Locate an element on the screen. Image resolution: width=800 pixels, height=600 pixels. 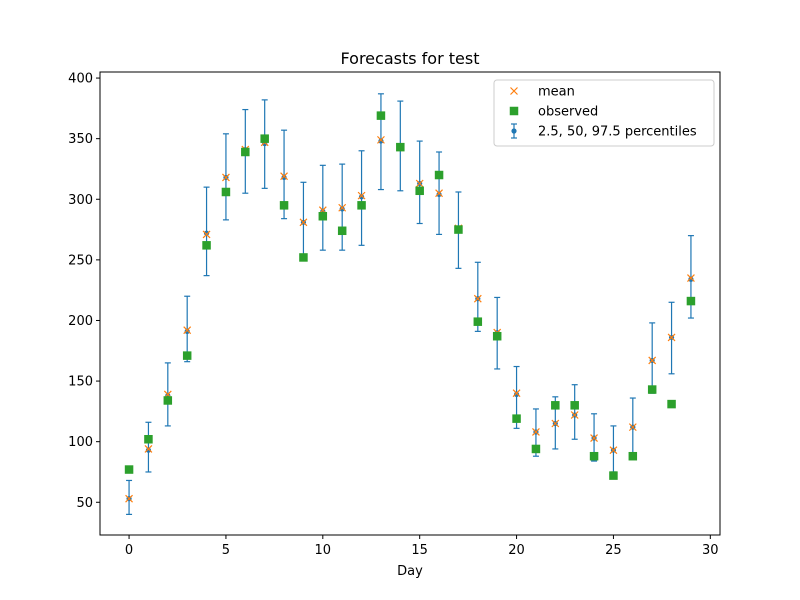
legend: mean observed 2.5, 50, 97.5 percentiles is located at coordinates (604, 113).